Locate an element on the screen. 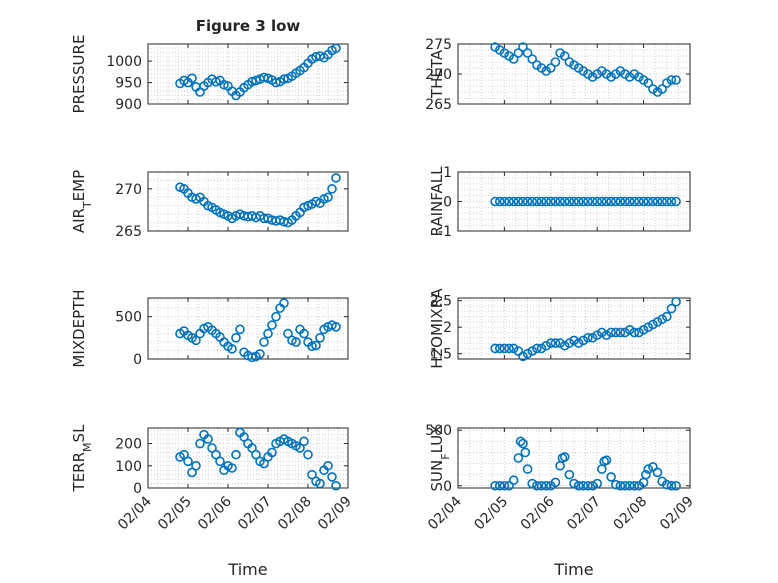  x-axis-label: Time is located at coordinates (573, 569).